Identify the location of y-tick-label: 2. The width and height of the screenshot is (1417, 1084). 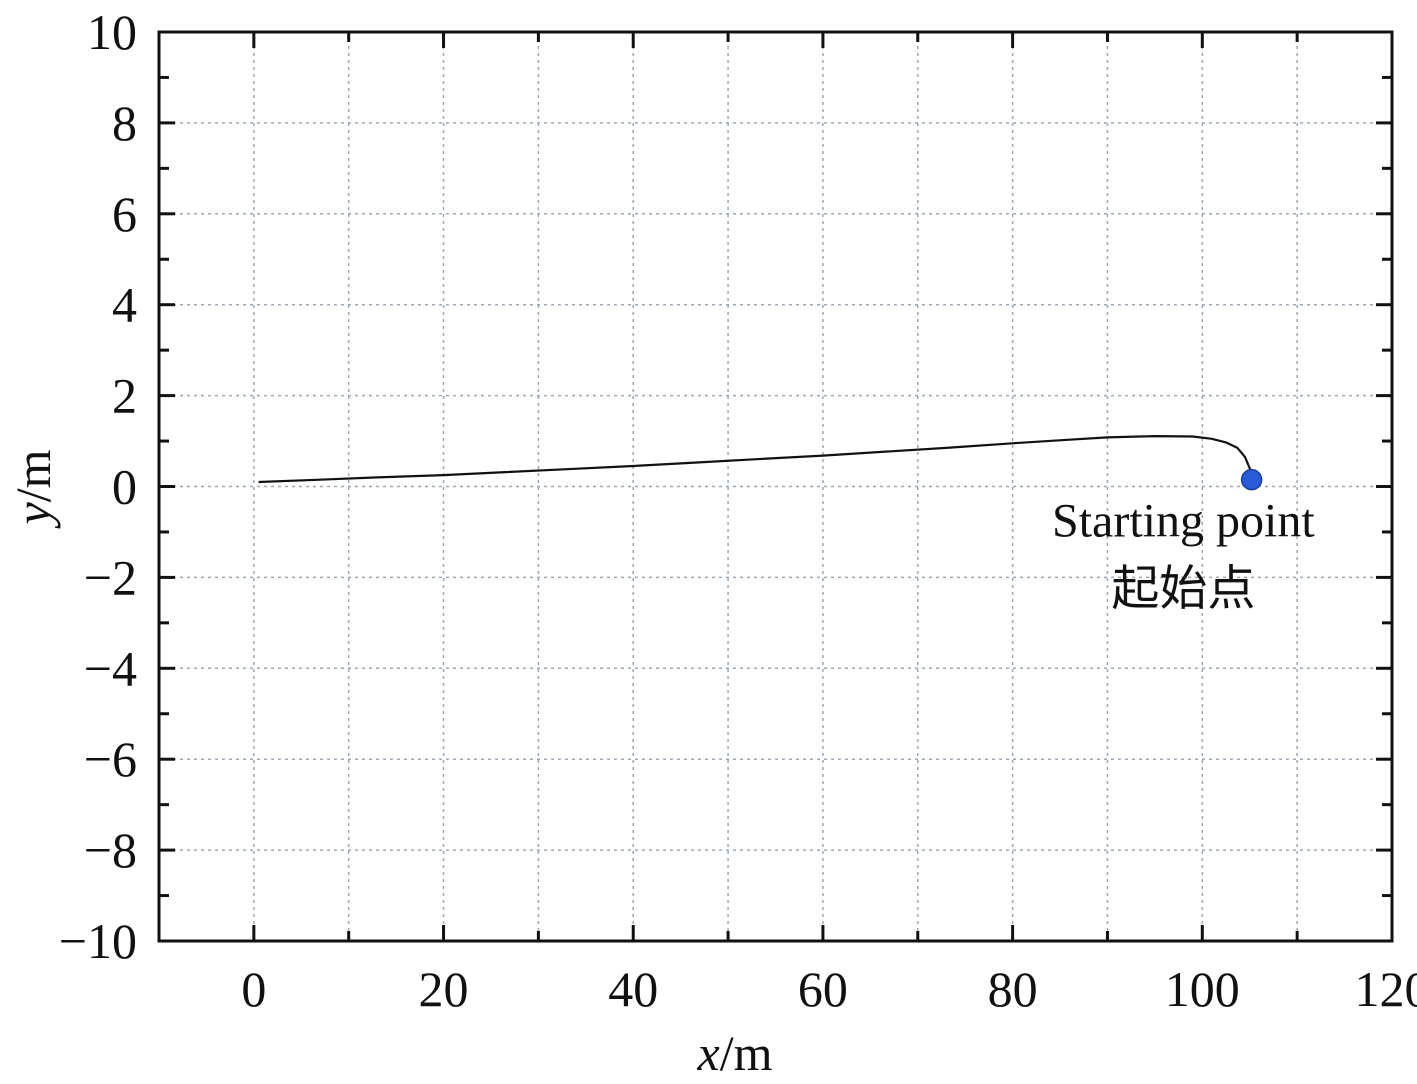
(124, 396).